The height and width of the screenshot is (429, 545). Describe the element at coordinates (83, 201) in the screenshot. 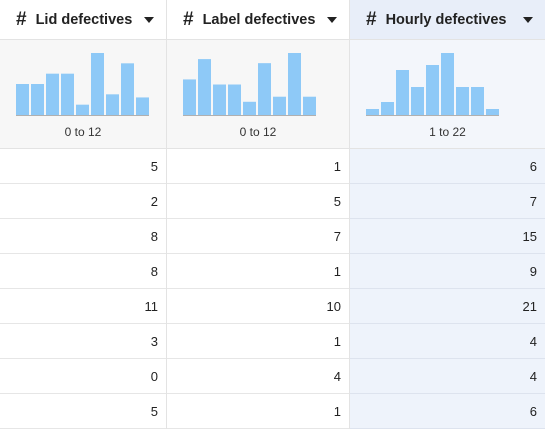

I see `table-cell: 2` at that location.